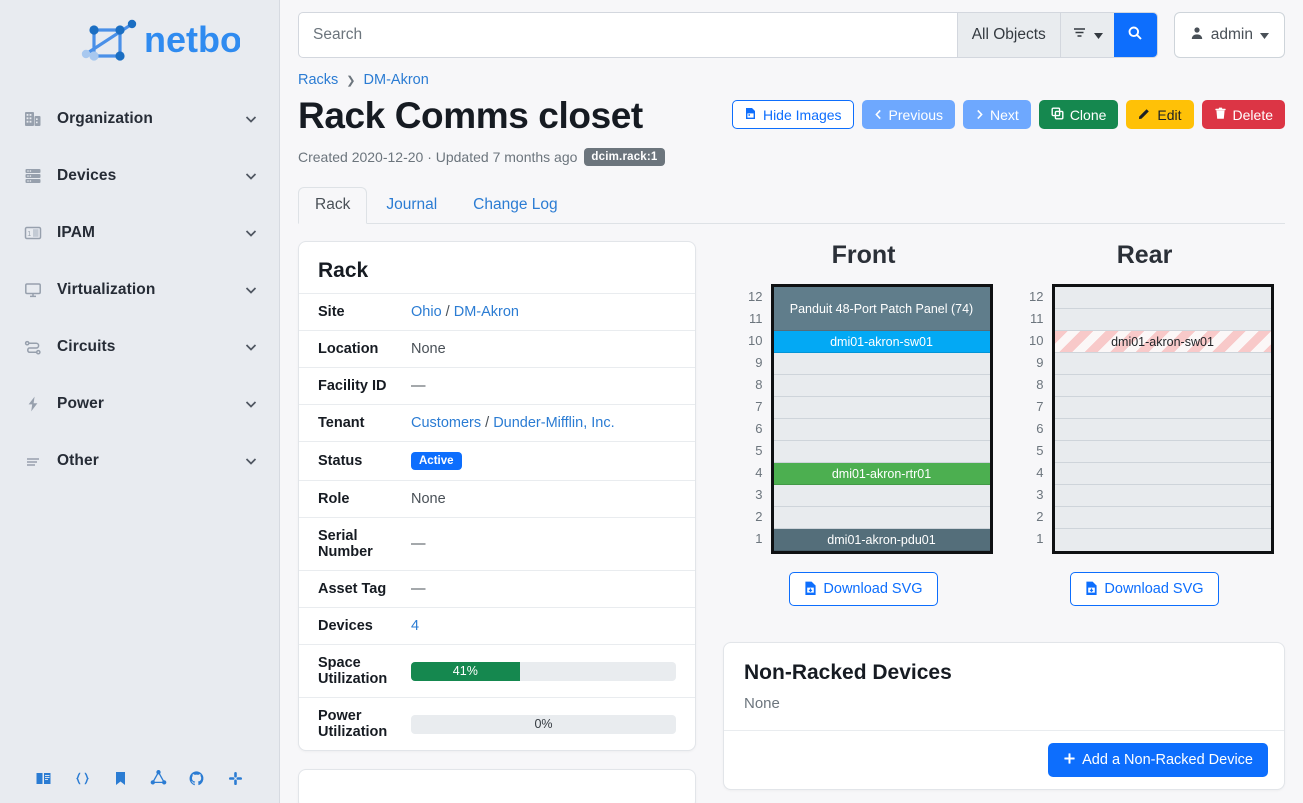 The height and width of the screenshot is (803, 1303). I want to click on download-svg-label: Download SVG, so click(873, 589).